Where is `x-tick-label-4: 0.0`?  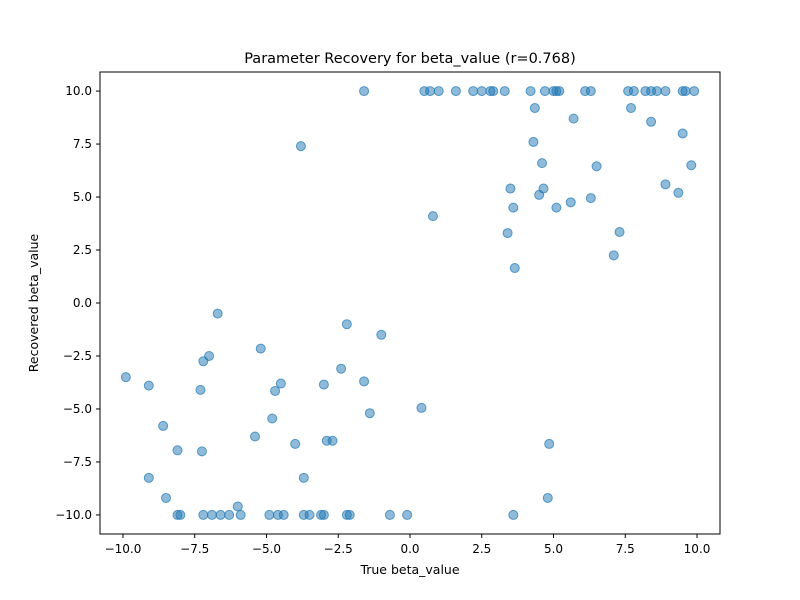
x-tick-label-4: 0.0 is located at coordinates (409, 549).